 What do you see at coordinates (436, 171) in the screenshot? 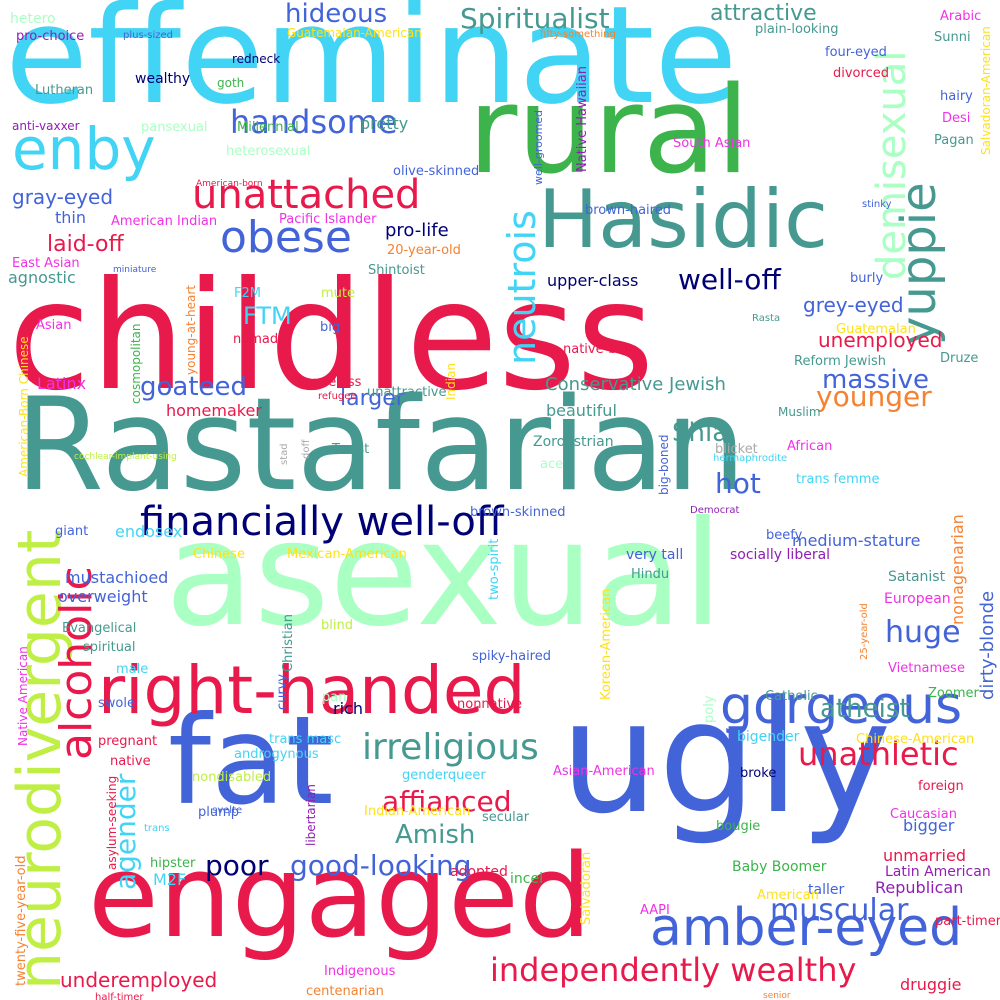
I see `word-olive-skinned: olive-skinned` at bounding box center [436, 171].